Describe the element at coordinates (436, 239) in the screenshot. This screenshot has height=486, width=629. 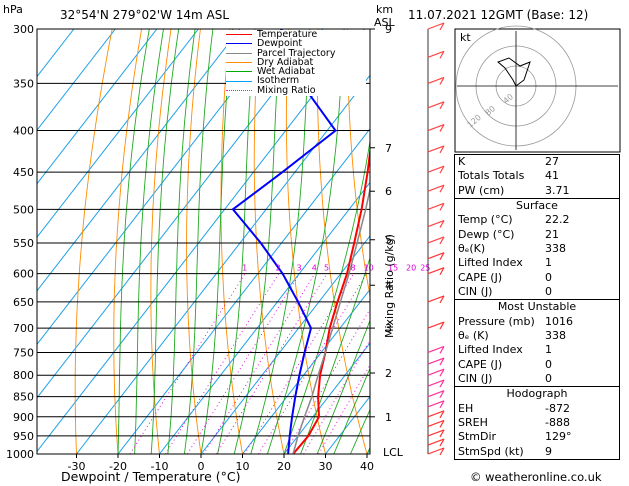
I see `wind-barbs` at that location.